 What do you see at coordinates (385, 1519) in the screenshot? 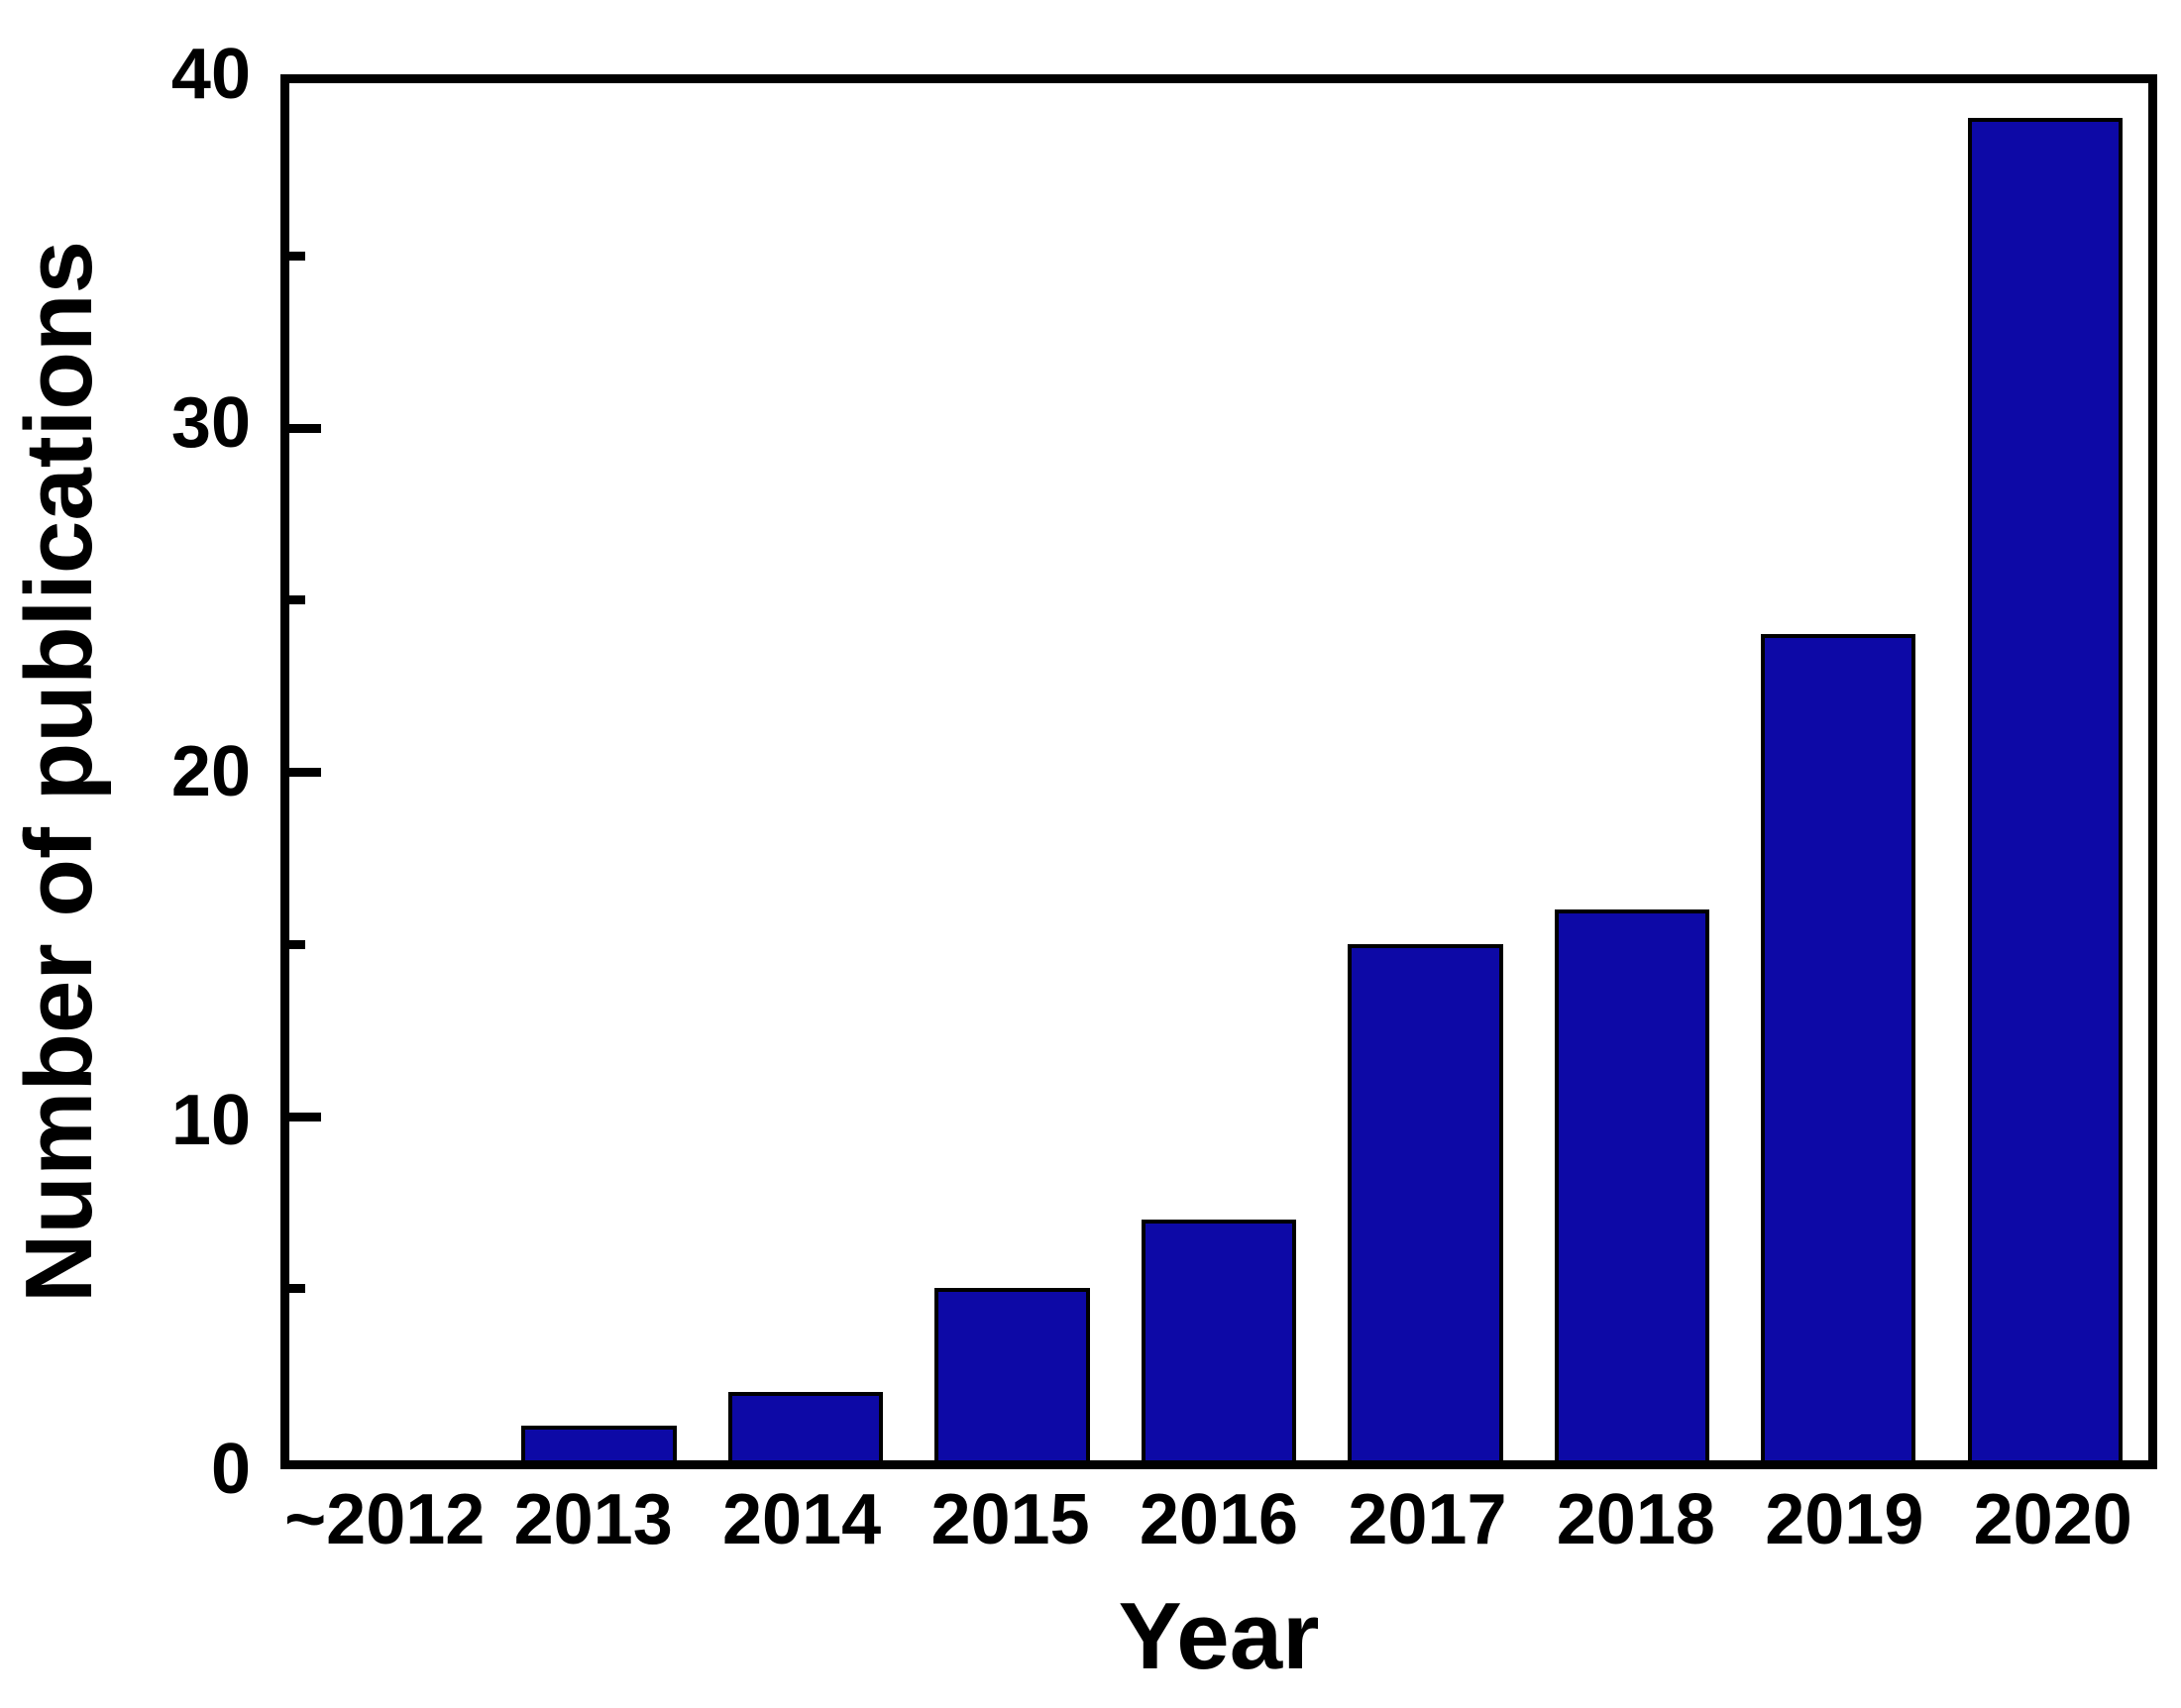
I see `x-tick-label: ~2012` at bounding box center [385, 1519].